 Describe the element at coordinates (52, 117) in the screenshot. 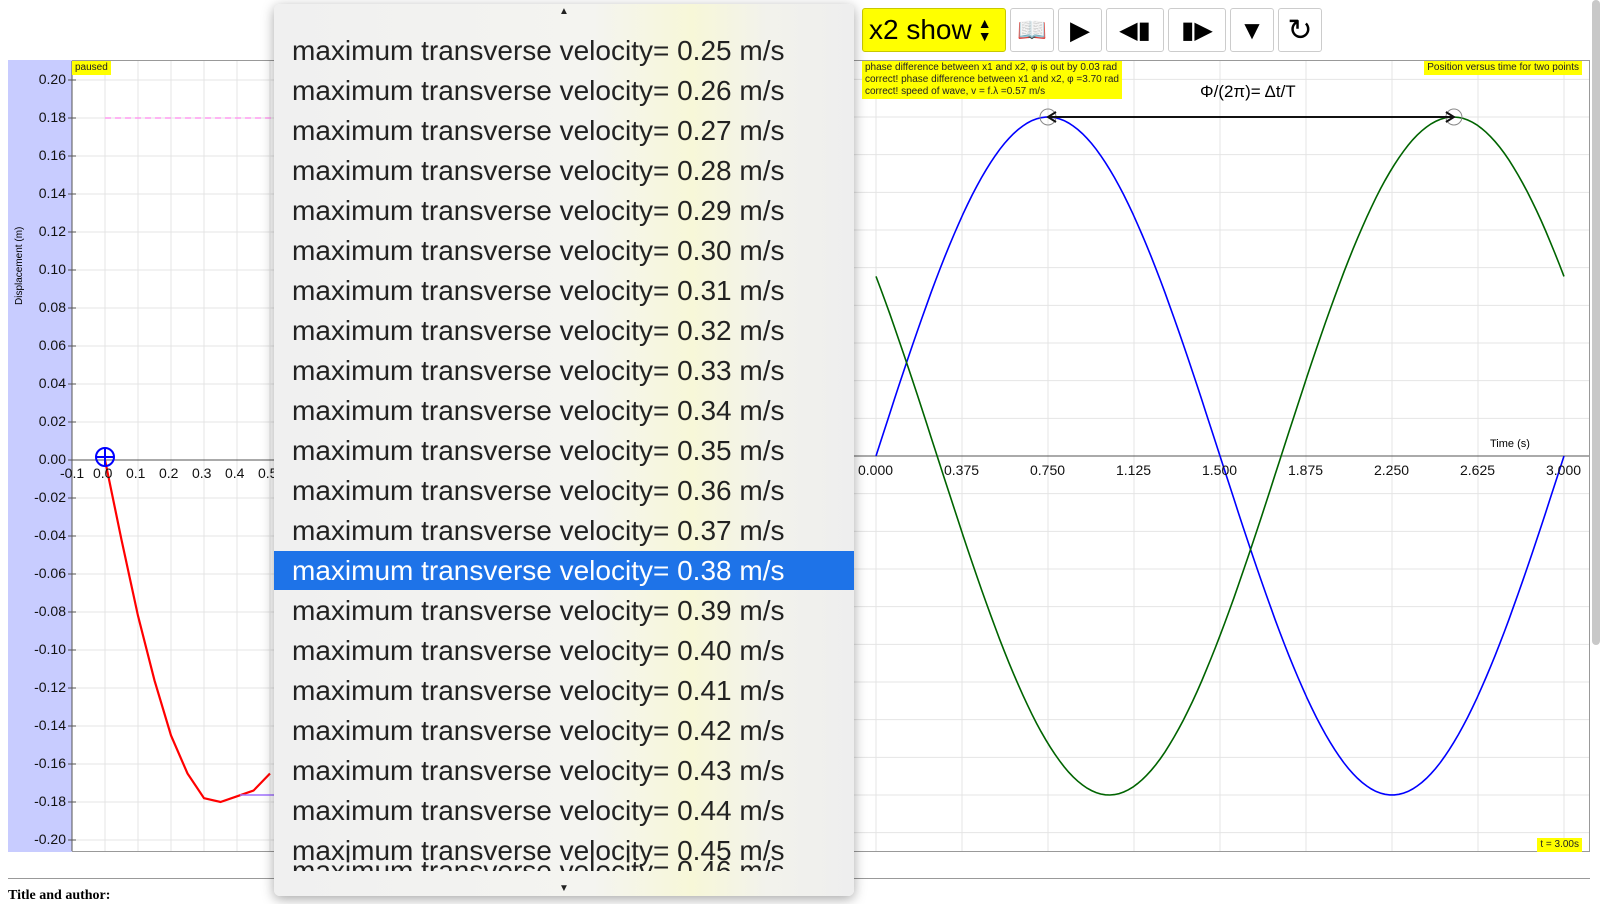

I see `y-tick-label: 0.18` at that location.